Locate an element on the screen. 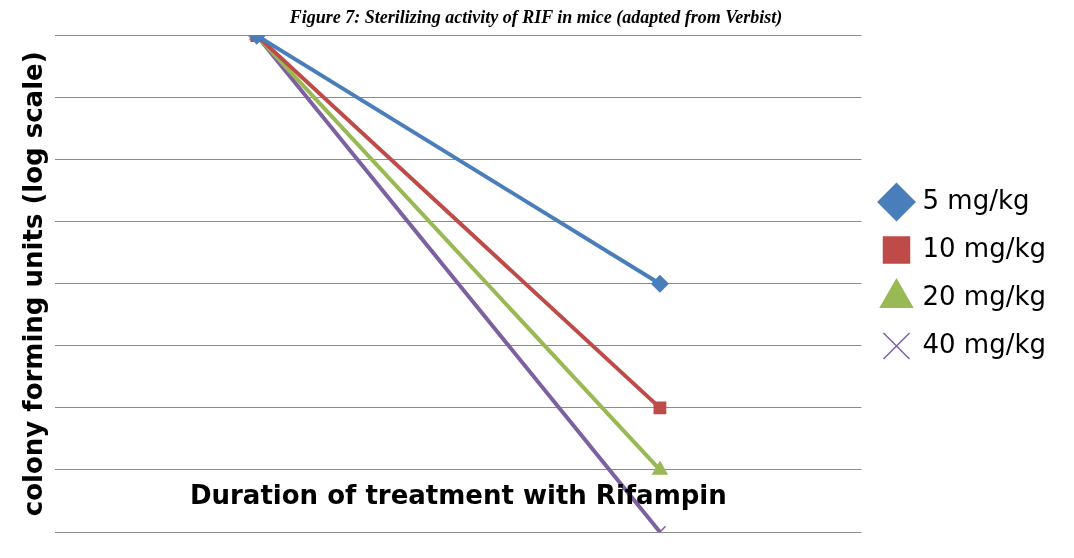 This screenshot has width=1074, height=558. legend-label: 20 mg/kg is located at coordinates (984, 295).